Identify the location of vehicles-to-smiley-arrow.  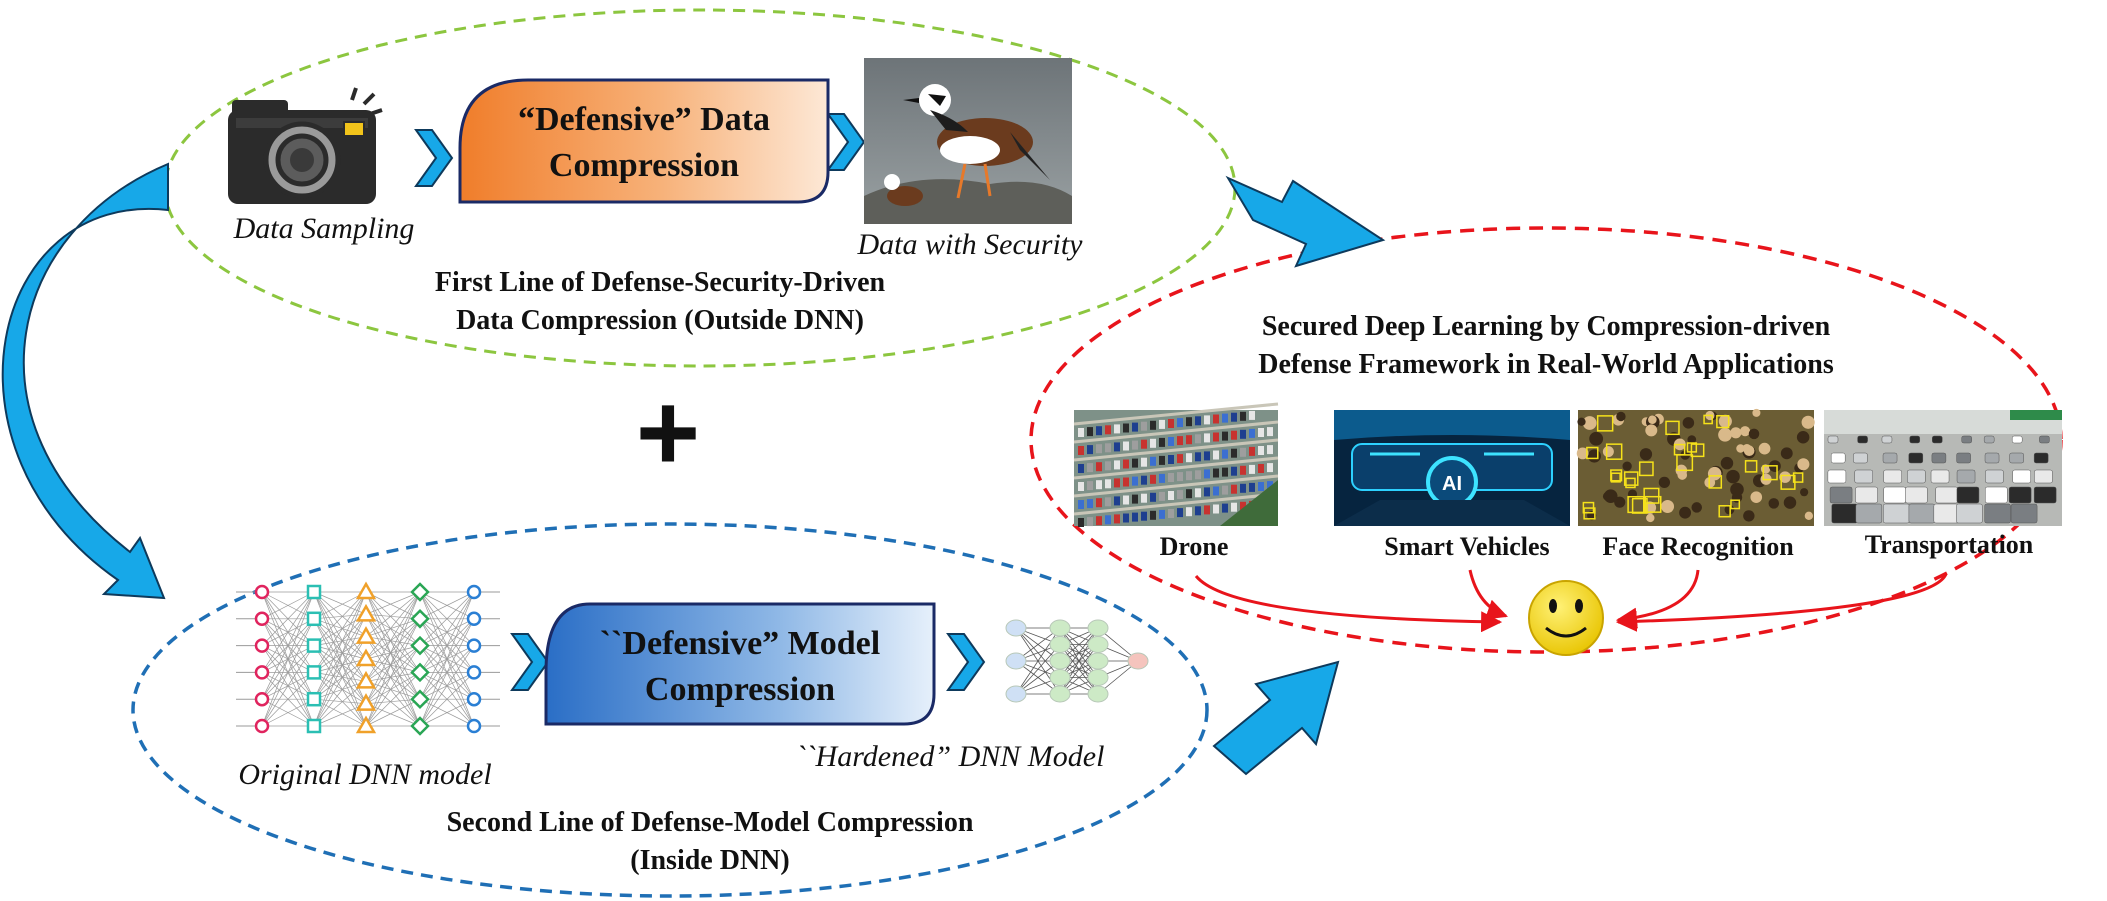
(1488, 594).